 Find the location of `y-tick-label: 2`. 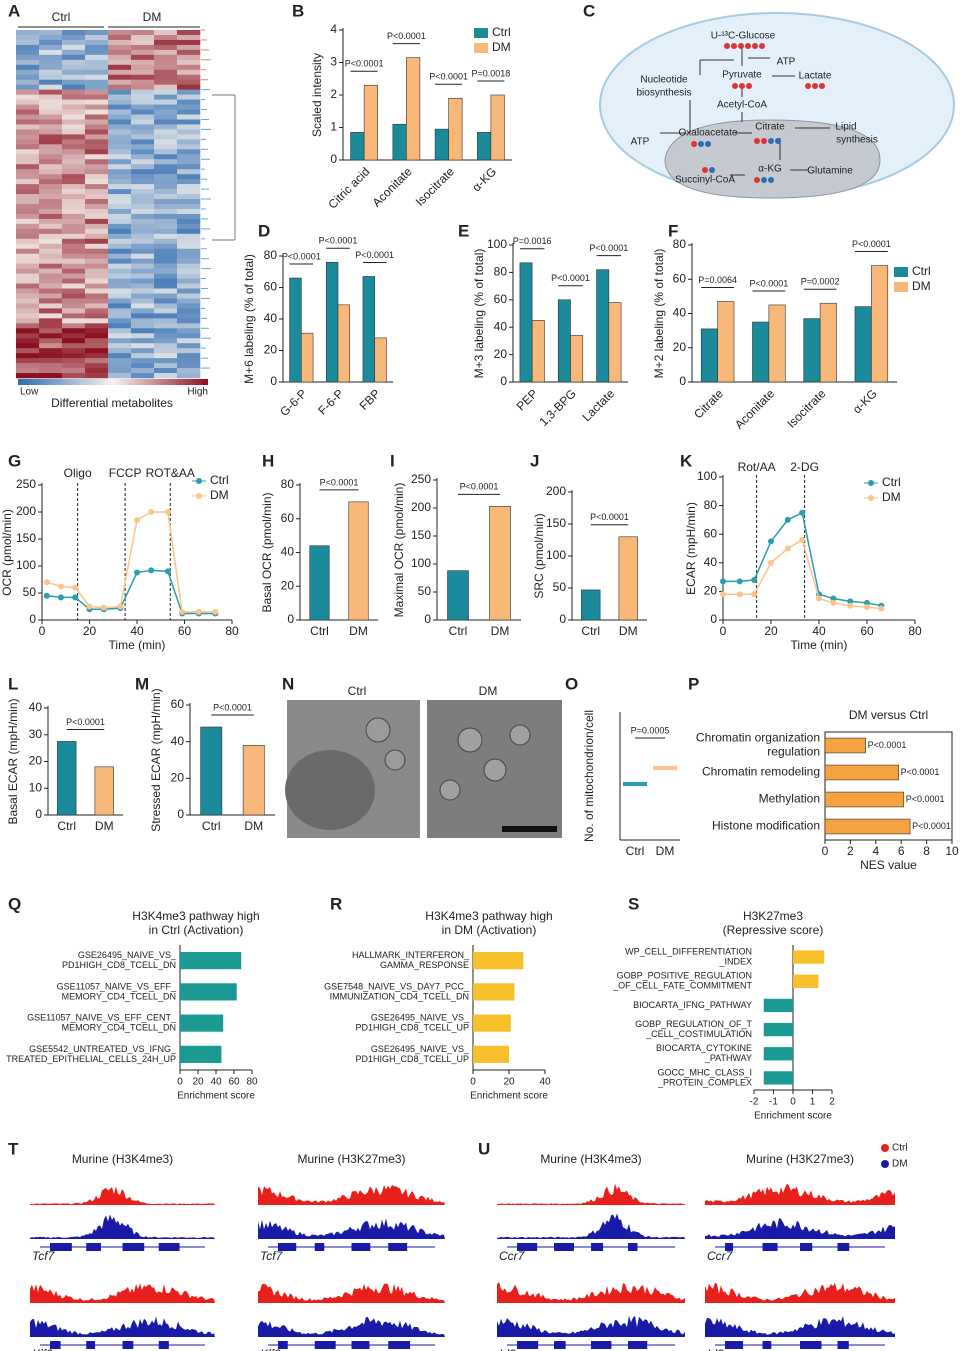

y-tick-label: 2 is located at coordinates (333, 94).